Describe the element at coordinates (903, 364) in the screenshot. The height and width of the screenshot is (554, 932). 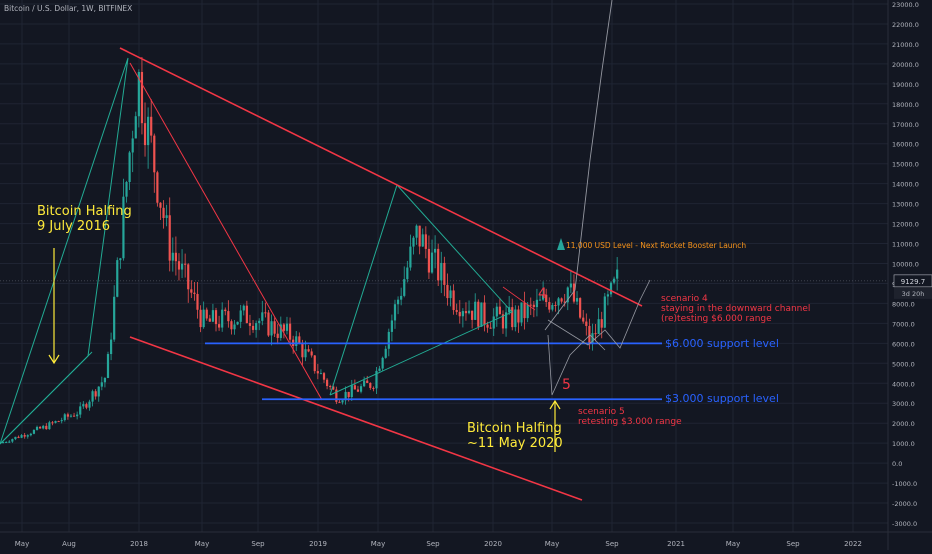
I see `y-tick-label: 5000.0` at that location.